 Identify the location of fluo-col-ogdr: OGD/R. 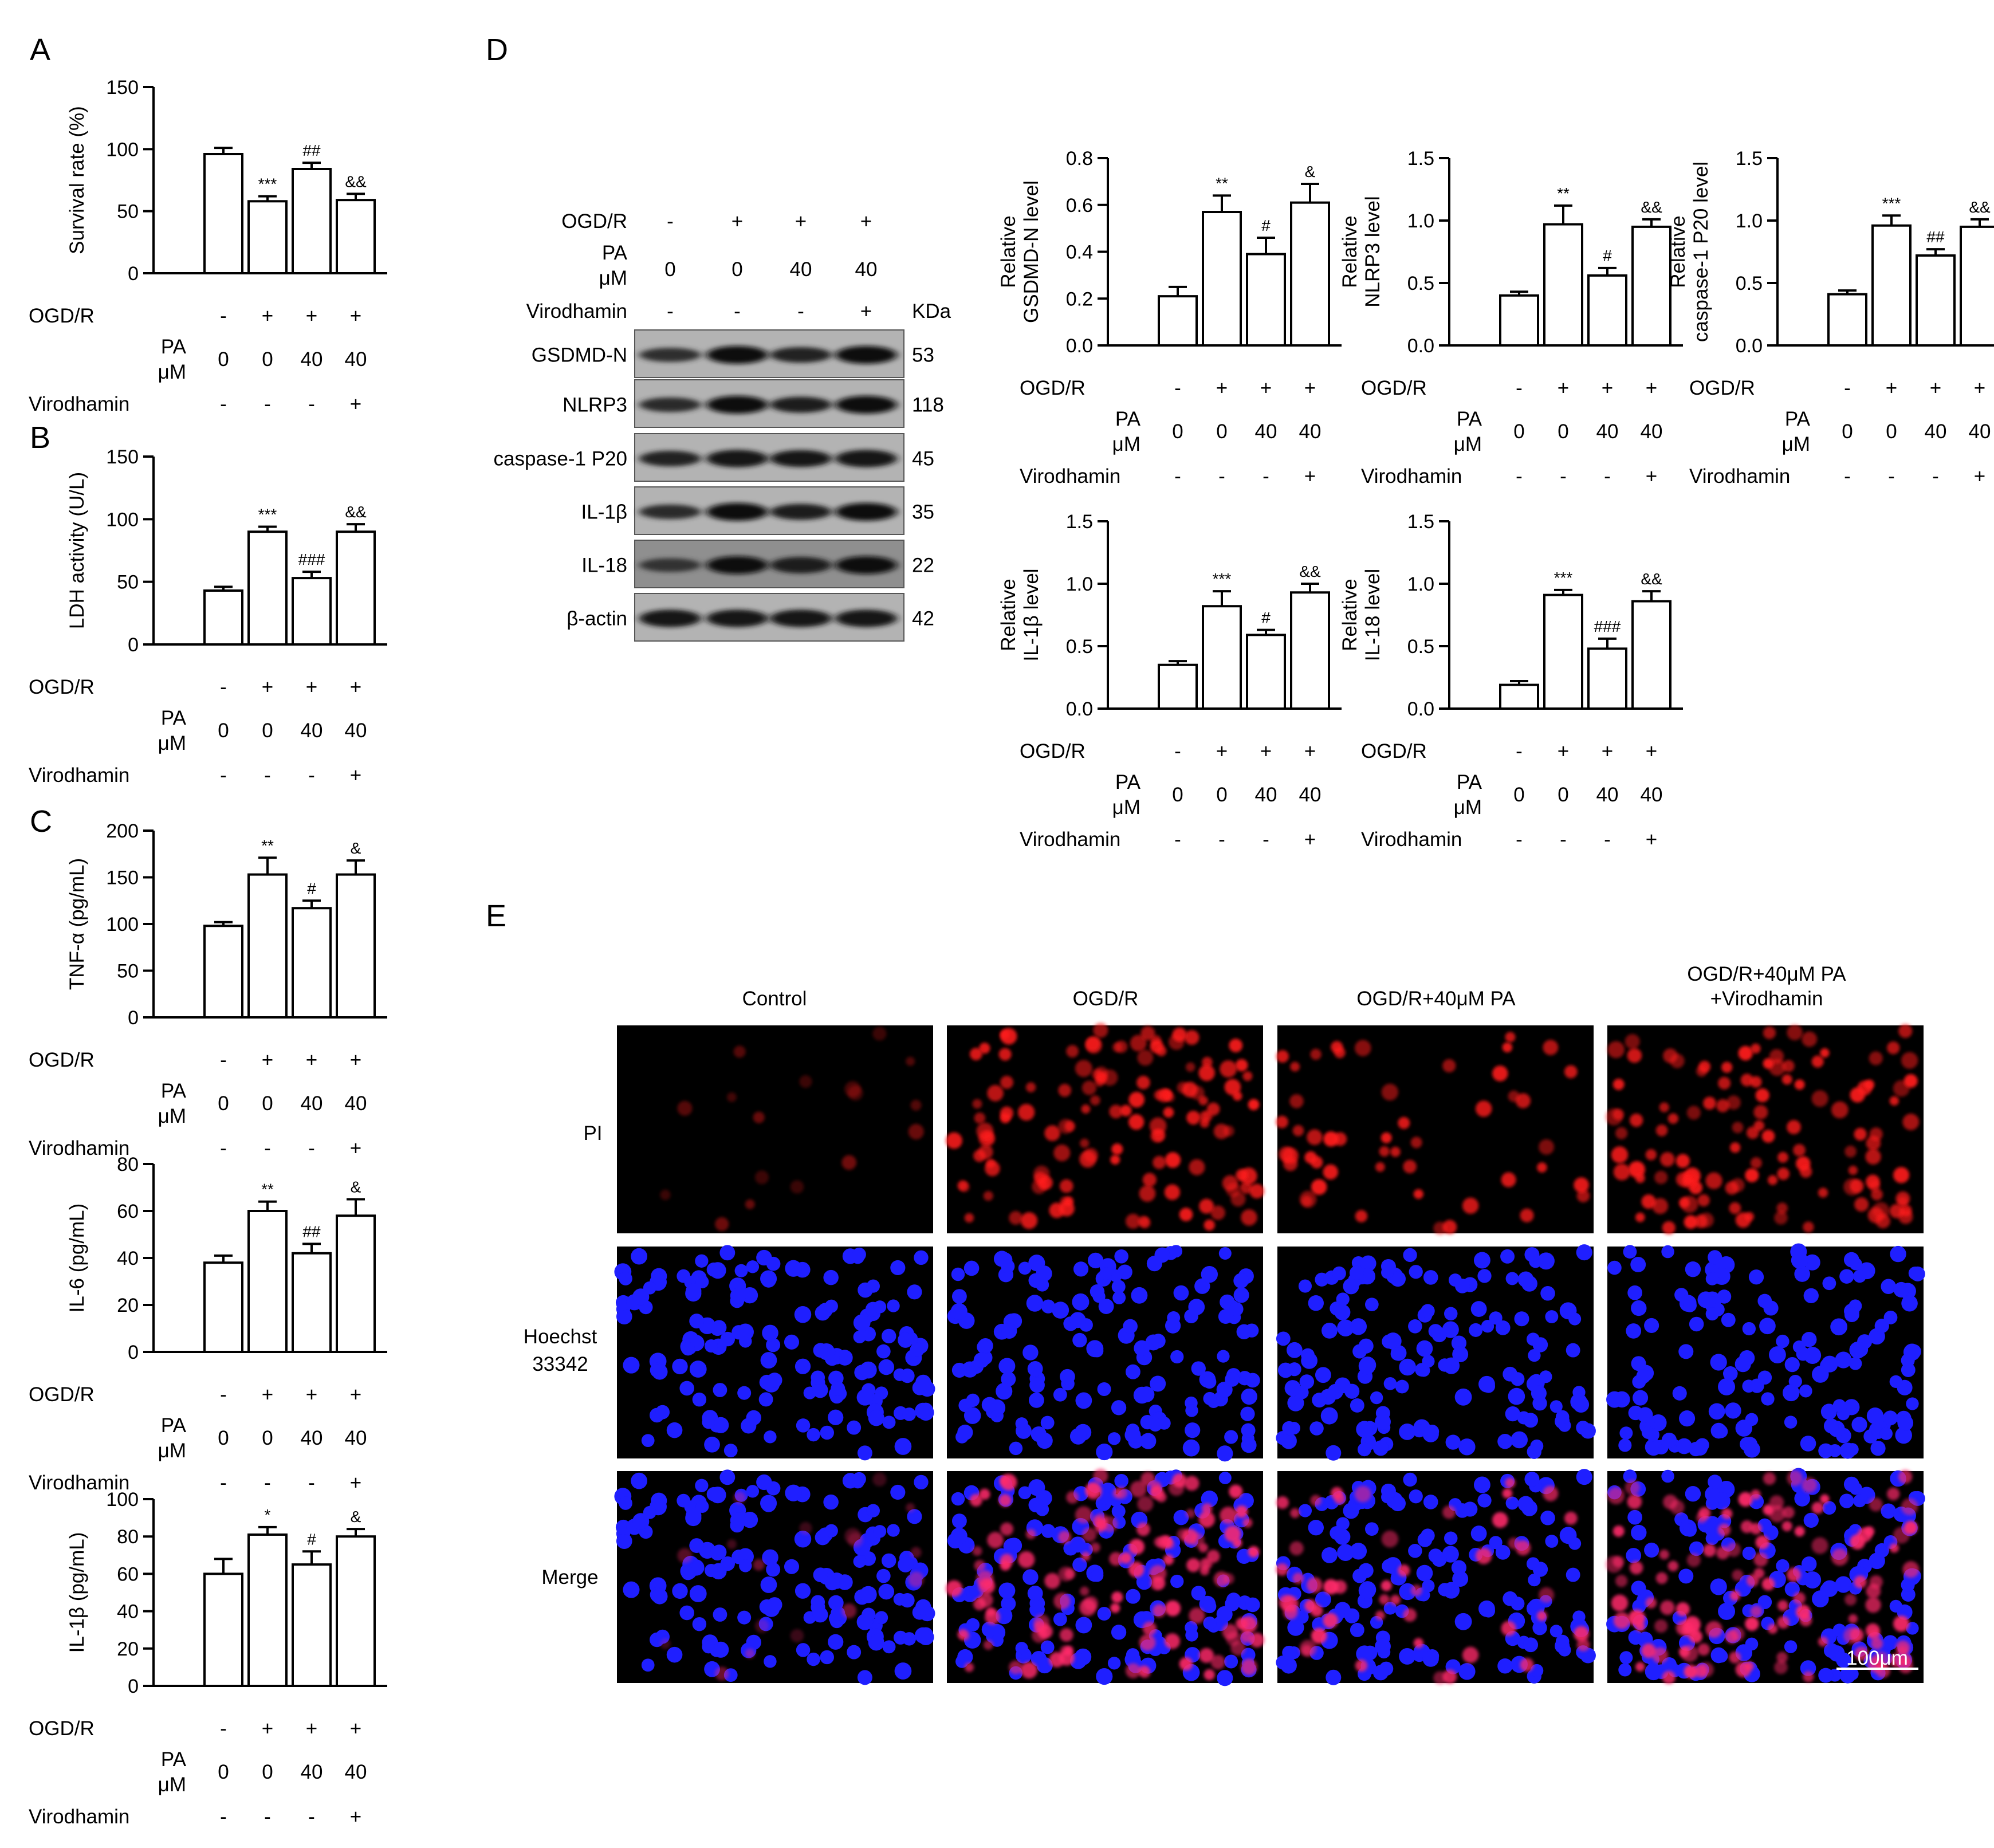
(1106, 999).